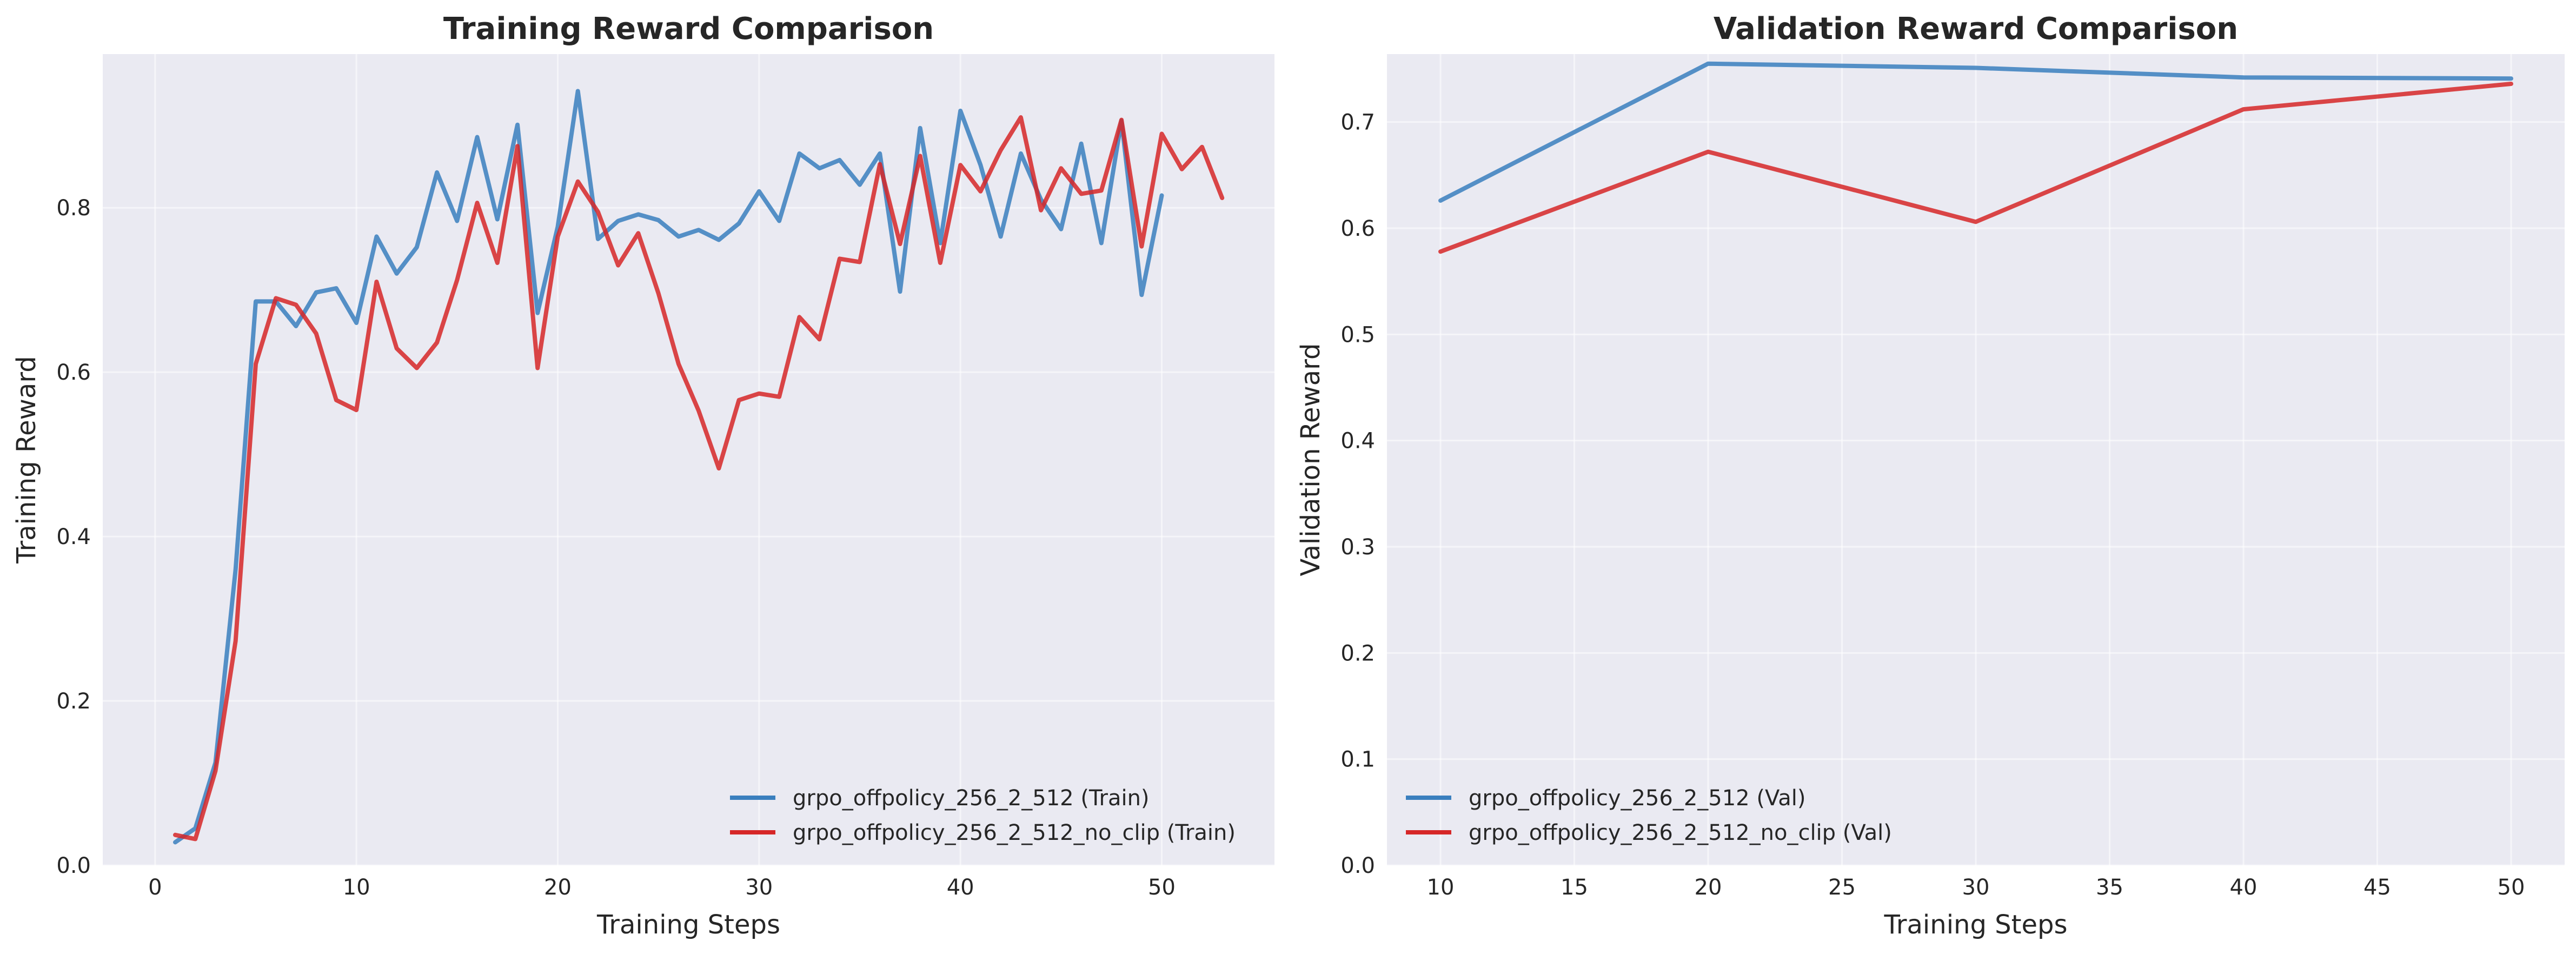  Describe the element at coordinates (1311, 460) in the screenshot. I see `y-axis-label: Validation Reward` at that location.